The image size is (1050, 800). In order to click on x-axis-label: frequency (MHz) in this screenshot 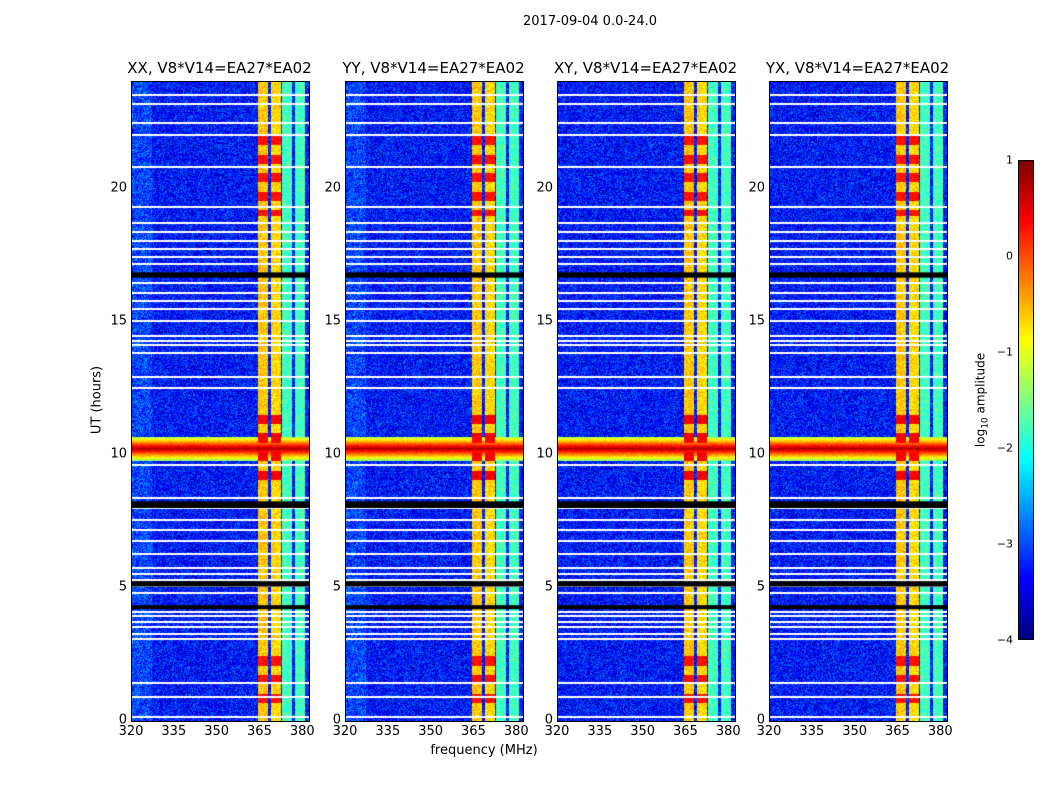, I will do `click(484, 750)`.